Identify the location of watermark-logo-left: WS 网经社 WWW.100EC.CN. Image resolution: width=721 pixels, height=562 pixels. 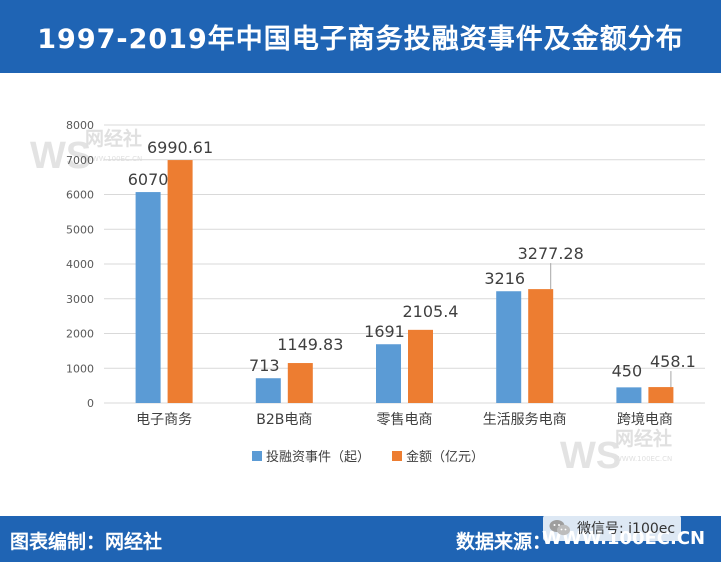
(86, 152).